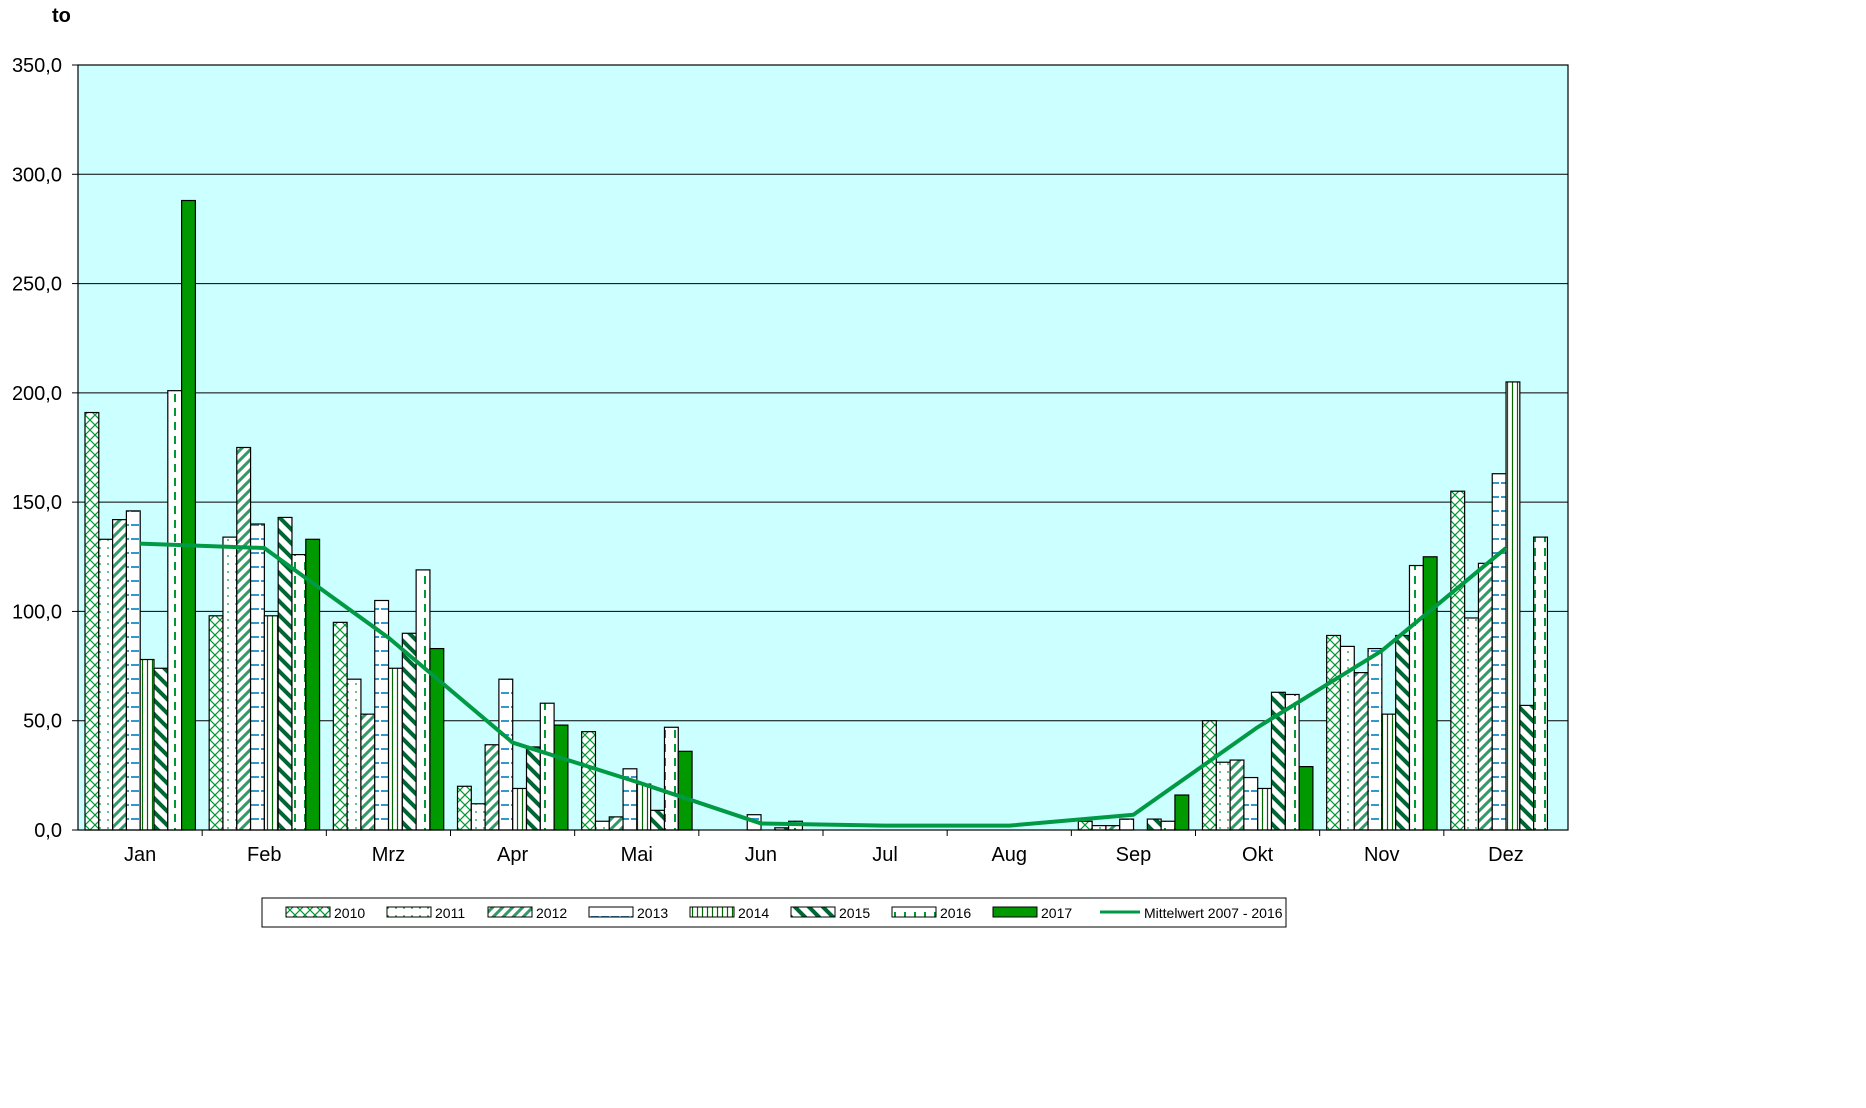 This screenshot has height=1108, width=1866. What do you see at coordinates (1430, 693) in the screenshot?
I see `bar-2017-Nov` at bounding box center [1430, 693].